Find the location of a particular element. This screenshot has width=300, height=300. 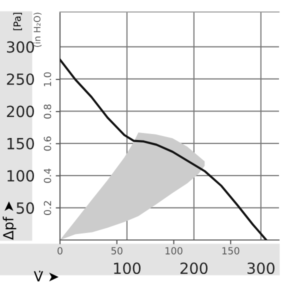

x-tick-label: 300 is located at coordinates (261, 268).